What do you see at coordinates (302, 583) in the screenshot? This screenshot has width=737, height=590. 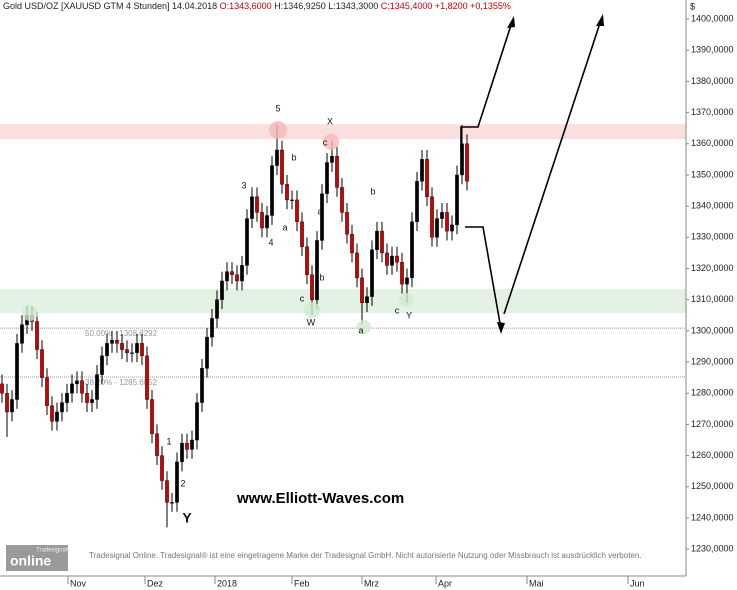 I see `x-tick-label: Feb` at bounding box center [302, 583].